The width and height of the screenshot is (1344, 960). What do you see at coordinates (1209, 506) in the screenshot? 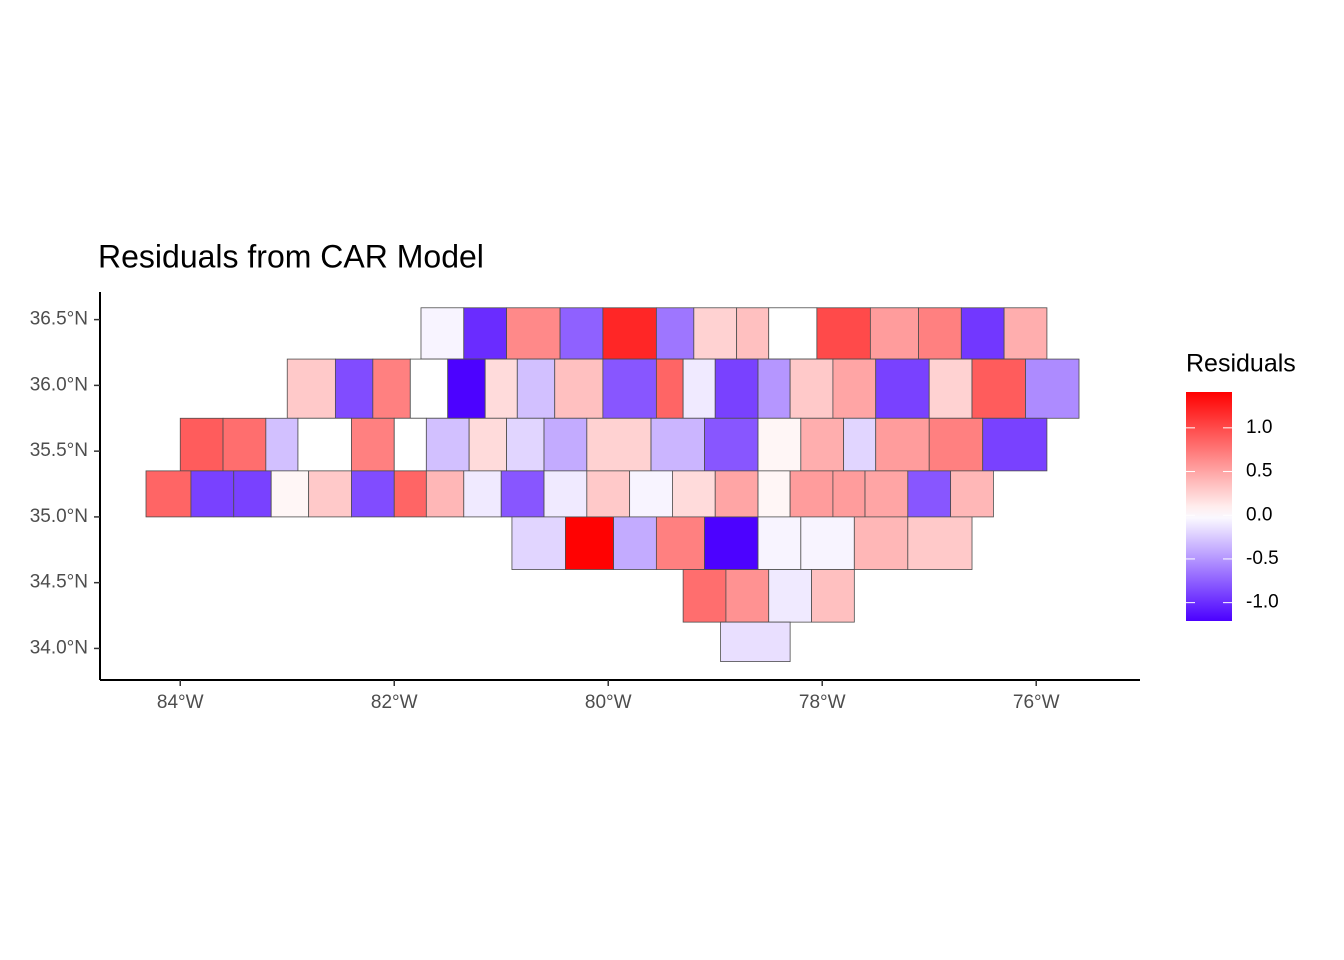
I see `colorbar` at bounding box center [1209, 506].